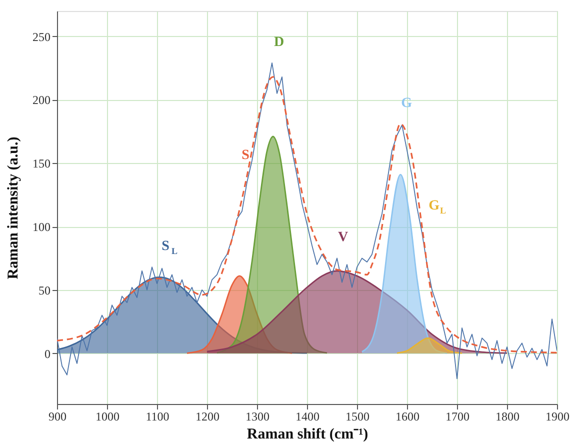 The width and height of the screenshot is (579, 443). What do you see at coordinates (208, 417) in the screenshot?
I see `x-tick-label: 1200` at bounding box center [208, 417].